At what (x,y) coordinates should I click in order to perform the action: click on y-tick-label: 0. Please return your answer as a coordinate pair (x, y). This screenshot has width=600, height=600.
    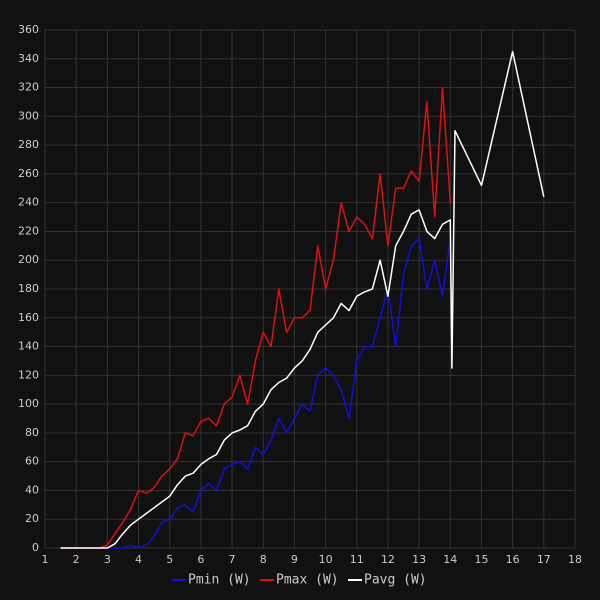
    Looking at the image, I should click on (35, 547).